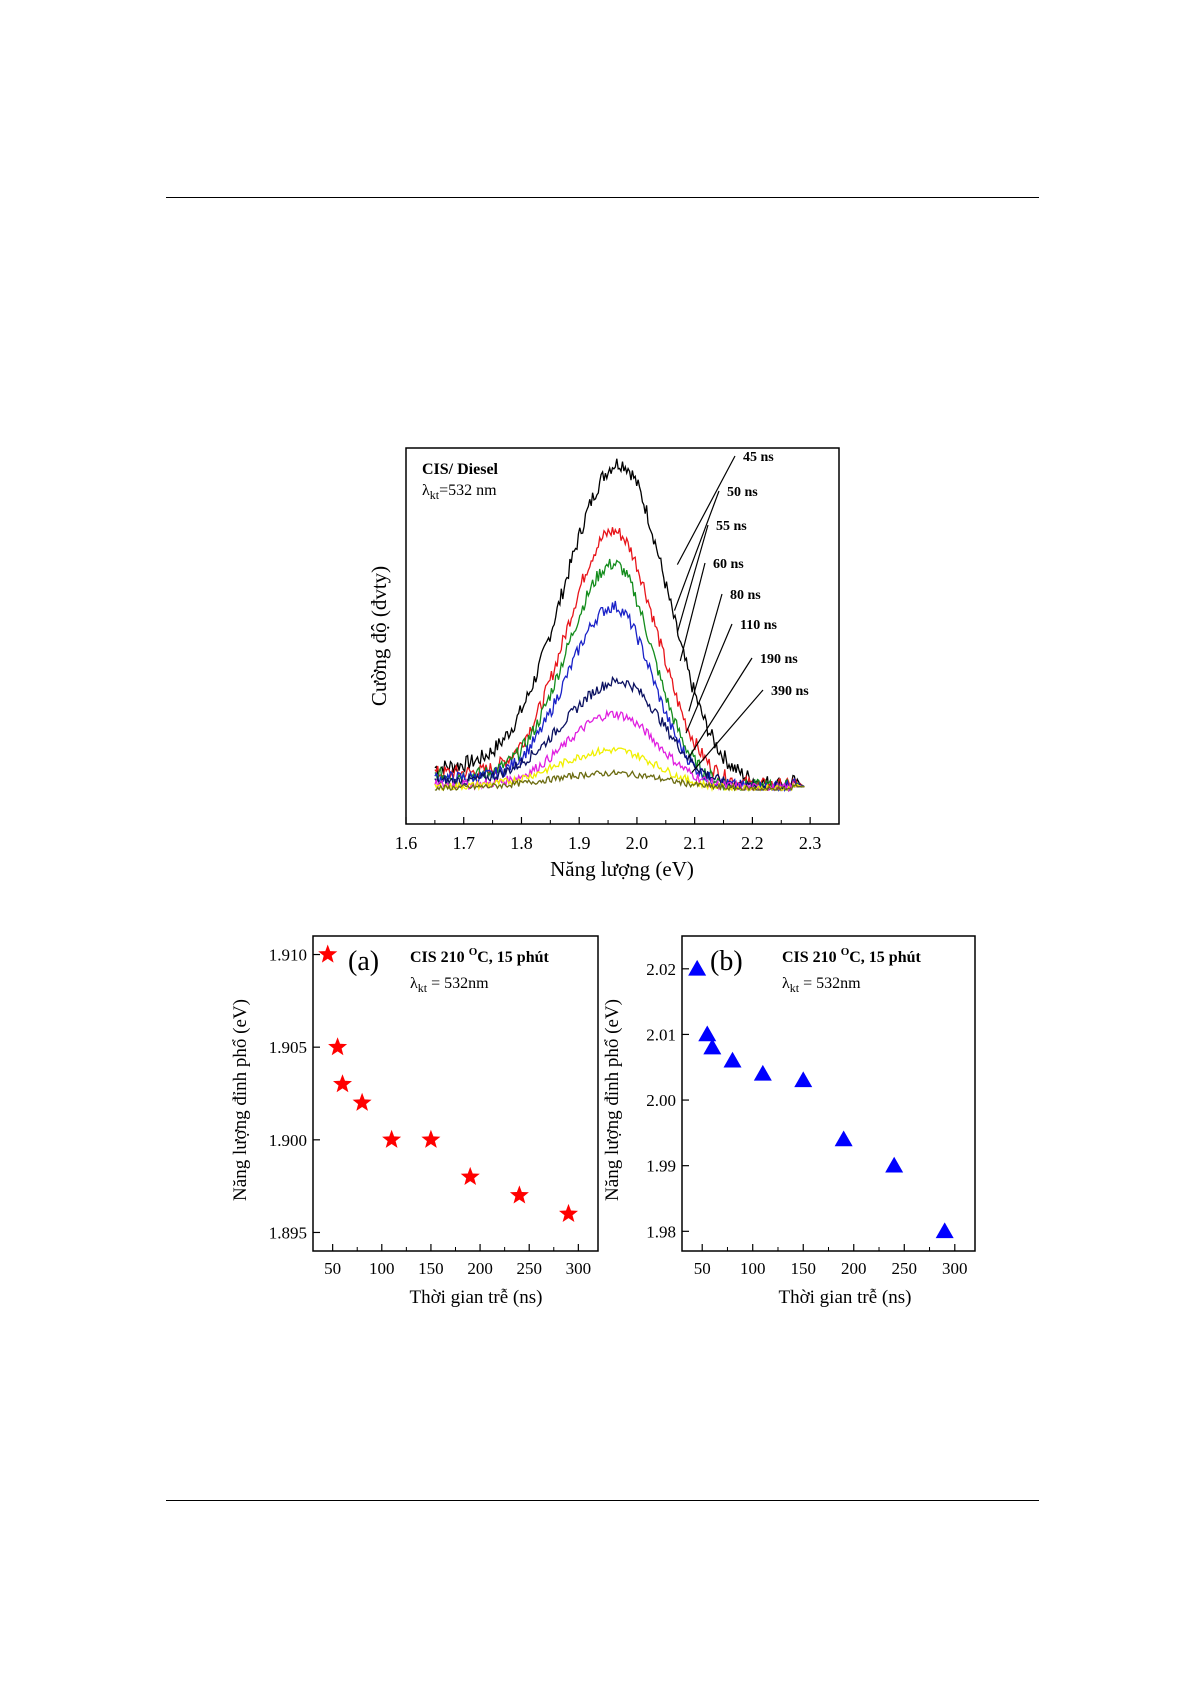 The height and width of the screenshot is (1685, 1192). What do you see at coordinates (521, 843) in the screenshot?
I see `spectra-x-tick-label-2: 1.8` at bounding box center [521, 843].